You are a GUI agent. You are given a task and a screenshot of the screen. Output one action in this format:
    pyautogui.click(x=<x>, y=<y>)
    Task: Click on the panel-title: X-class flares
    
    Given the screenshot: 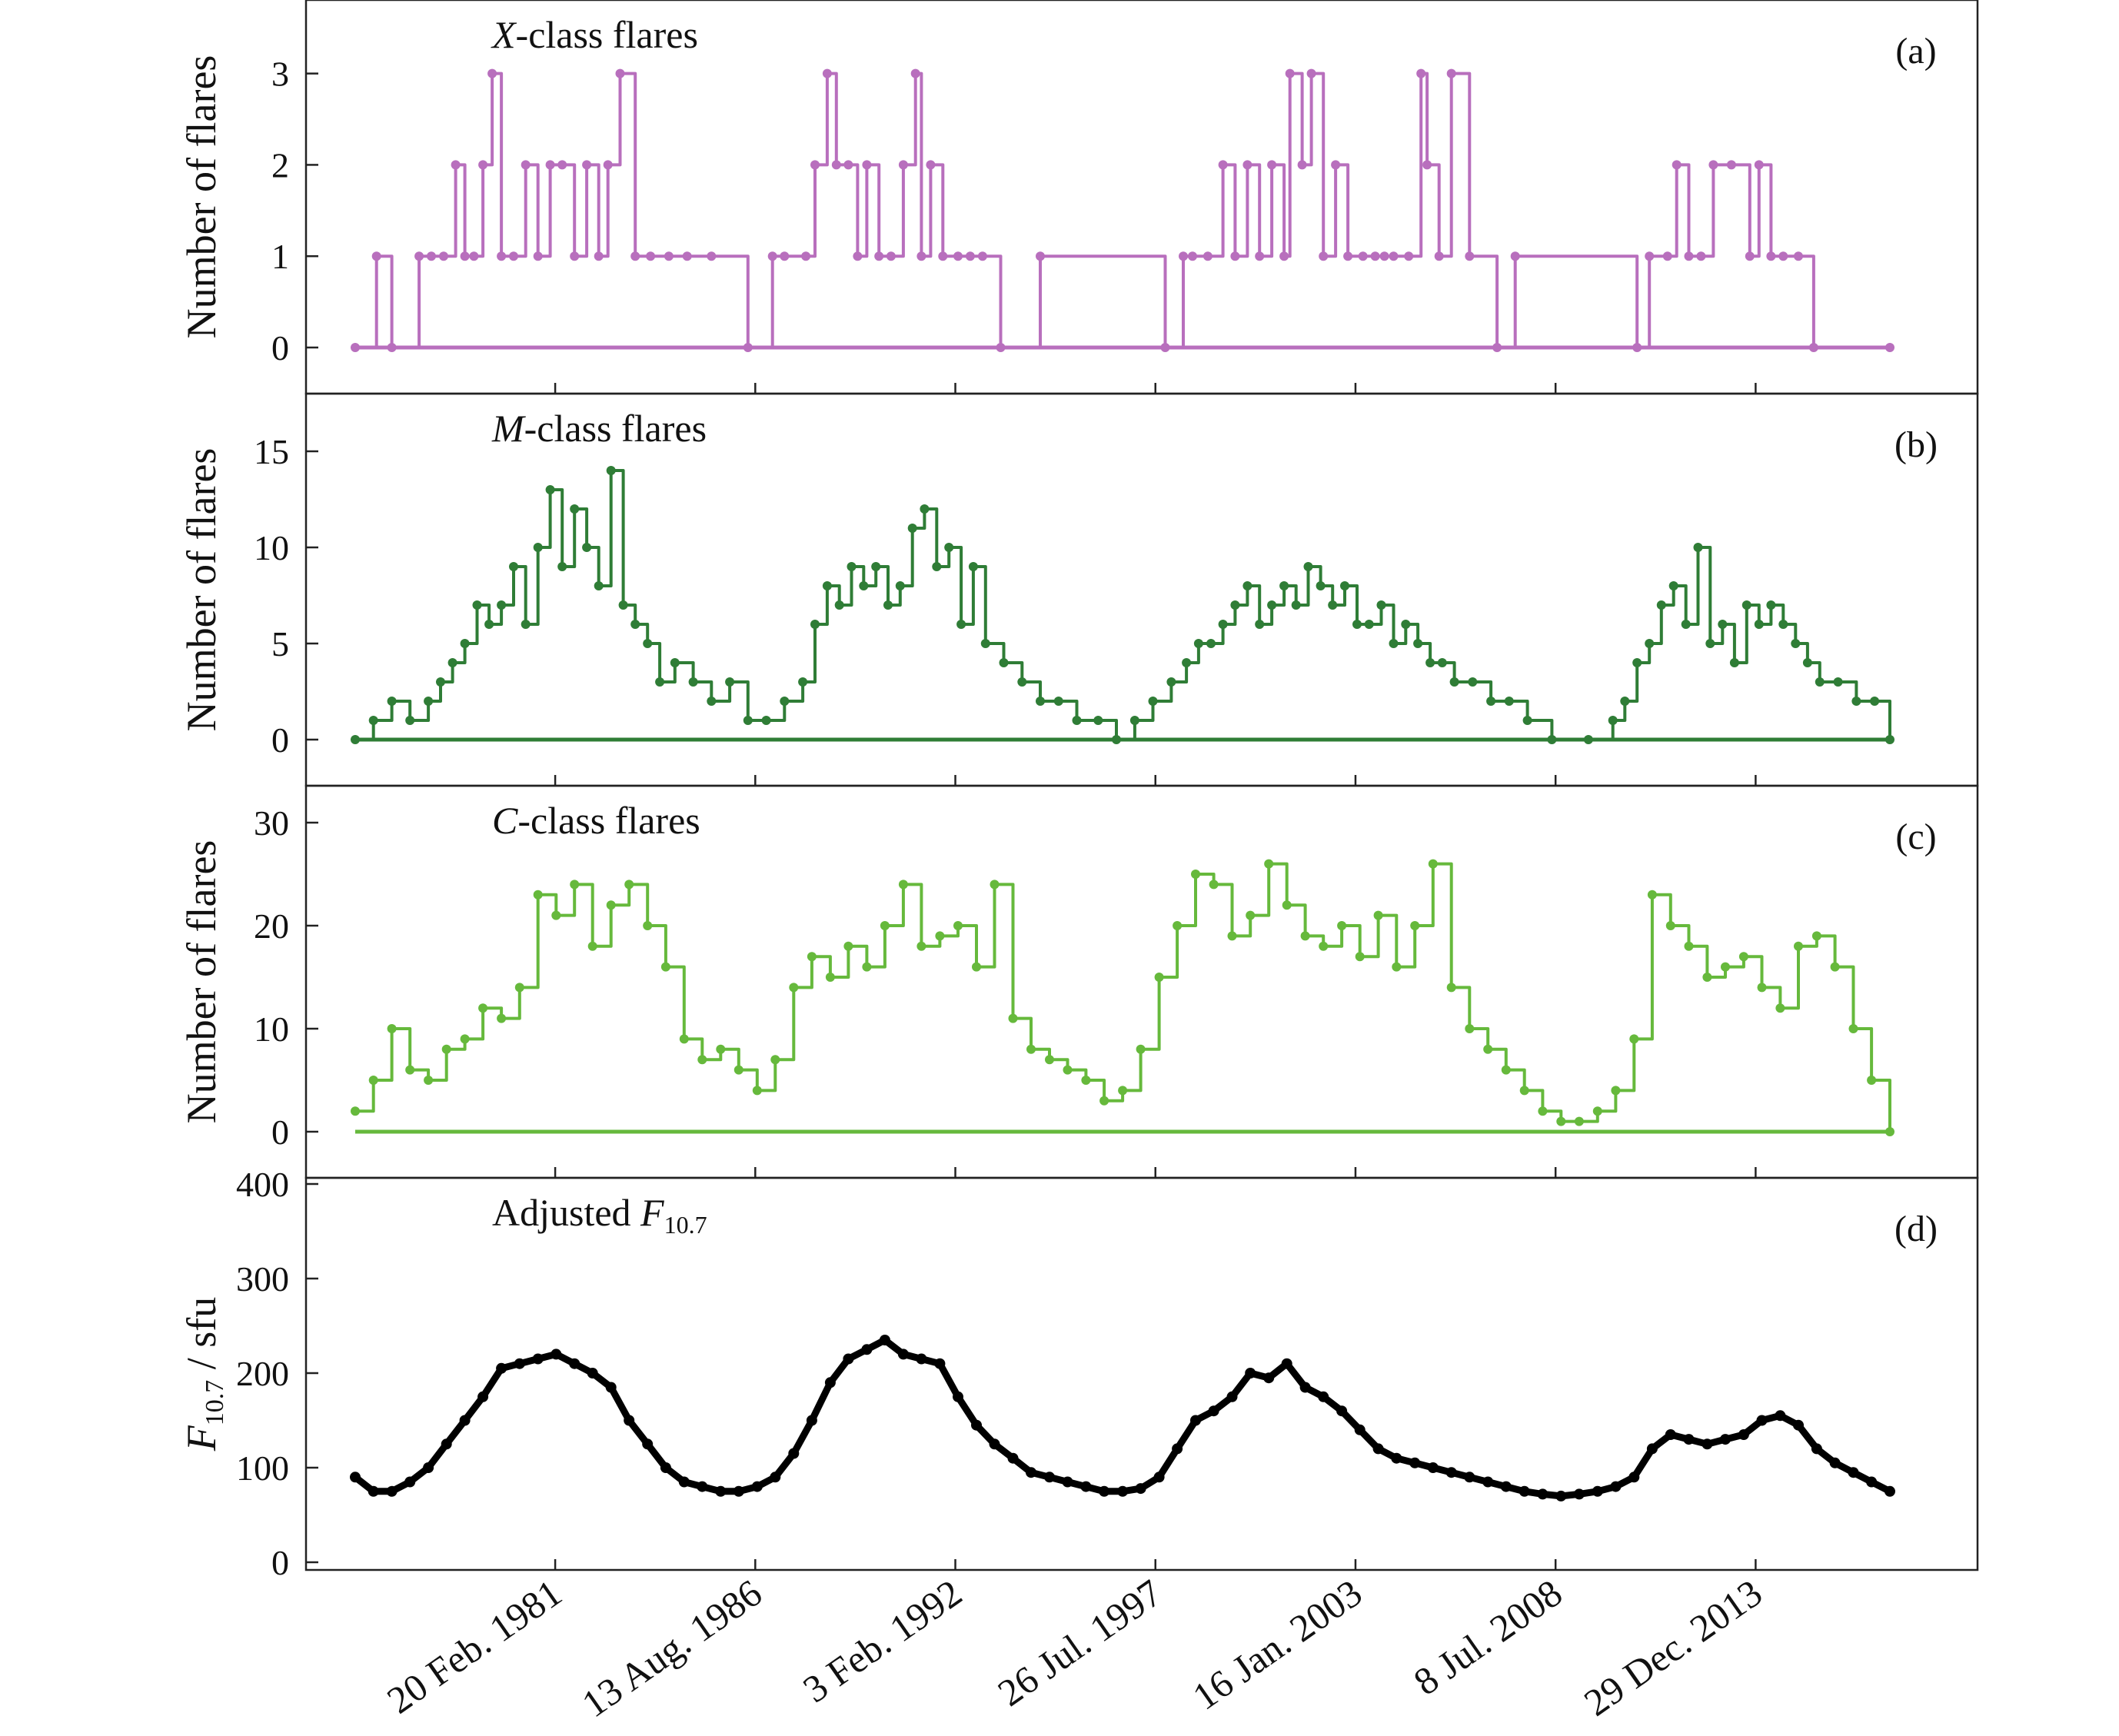 What is the action you would take?
    pyautogui.click(x=594, y=34)
    